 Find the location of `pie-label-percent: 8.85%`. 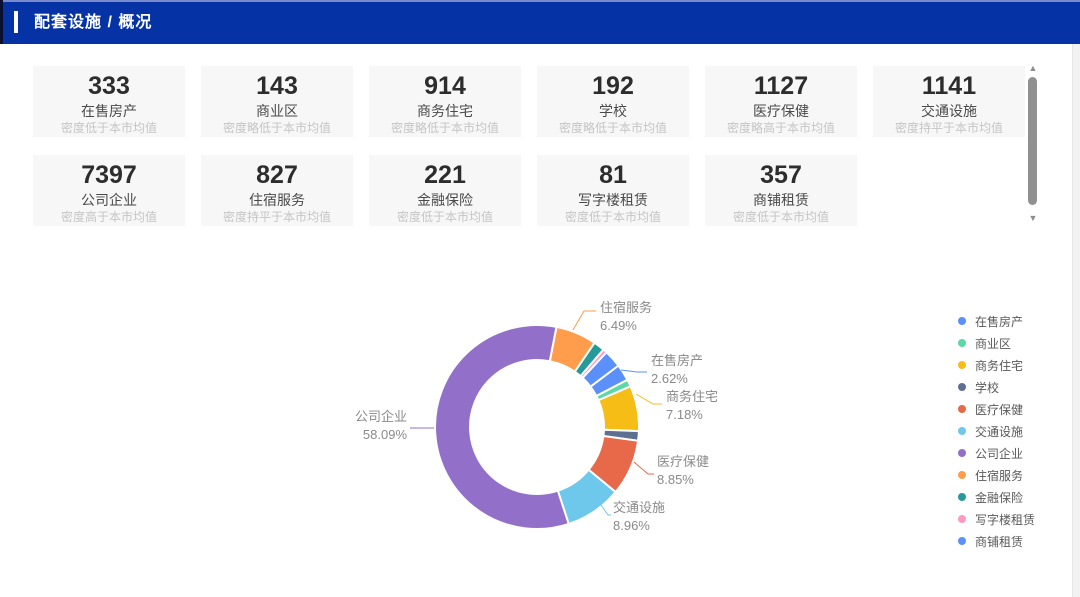

pie-label-percent: 8.85% is located at coordinates (675, 479).